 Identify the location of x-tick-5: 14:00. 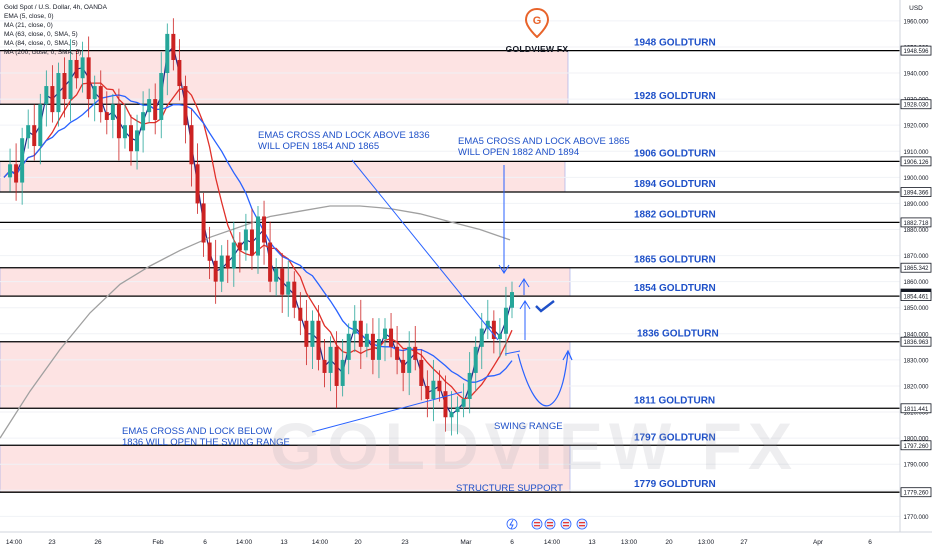
(244, 542).